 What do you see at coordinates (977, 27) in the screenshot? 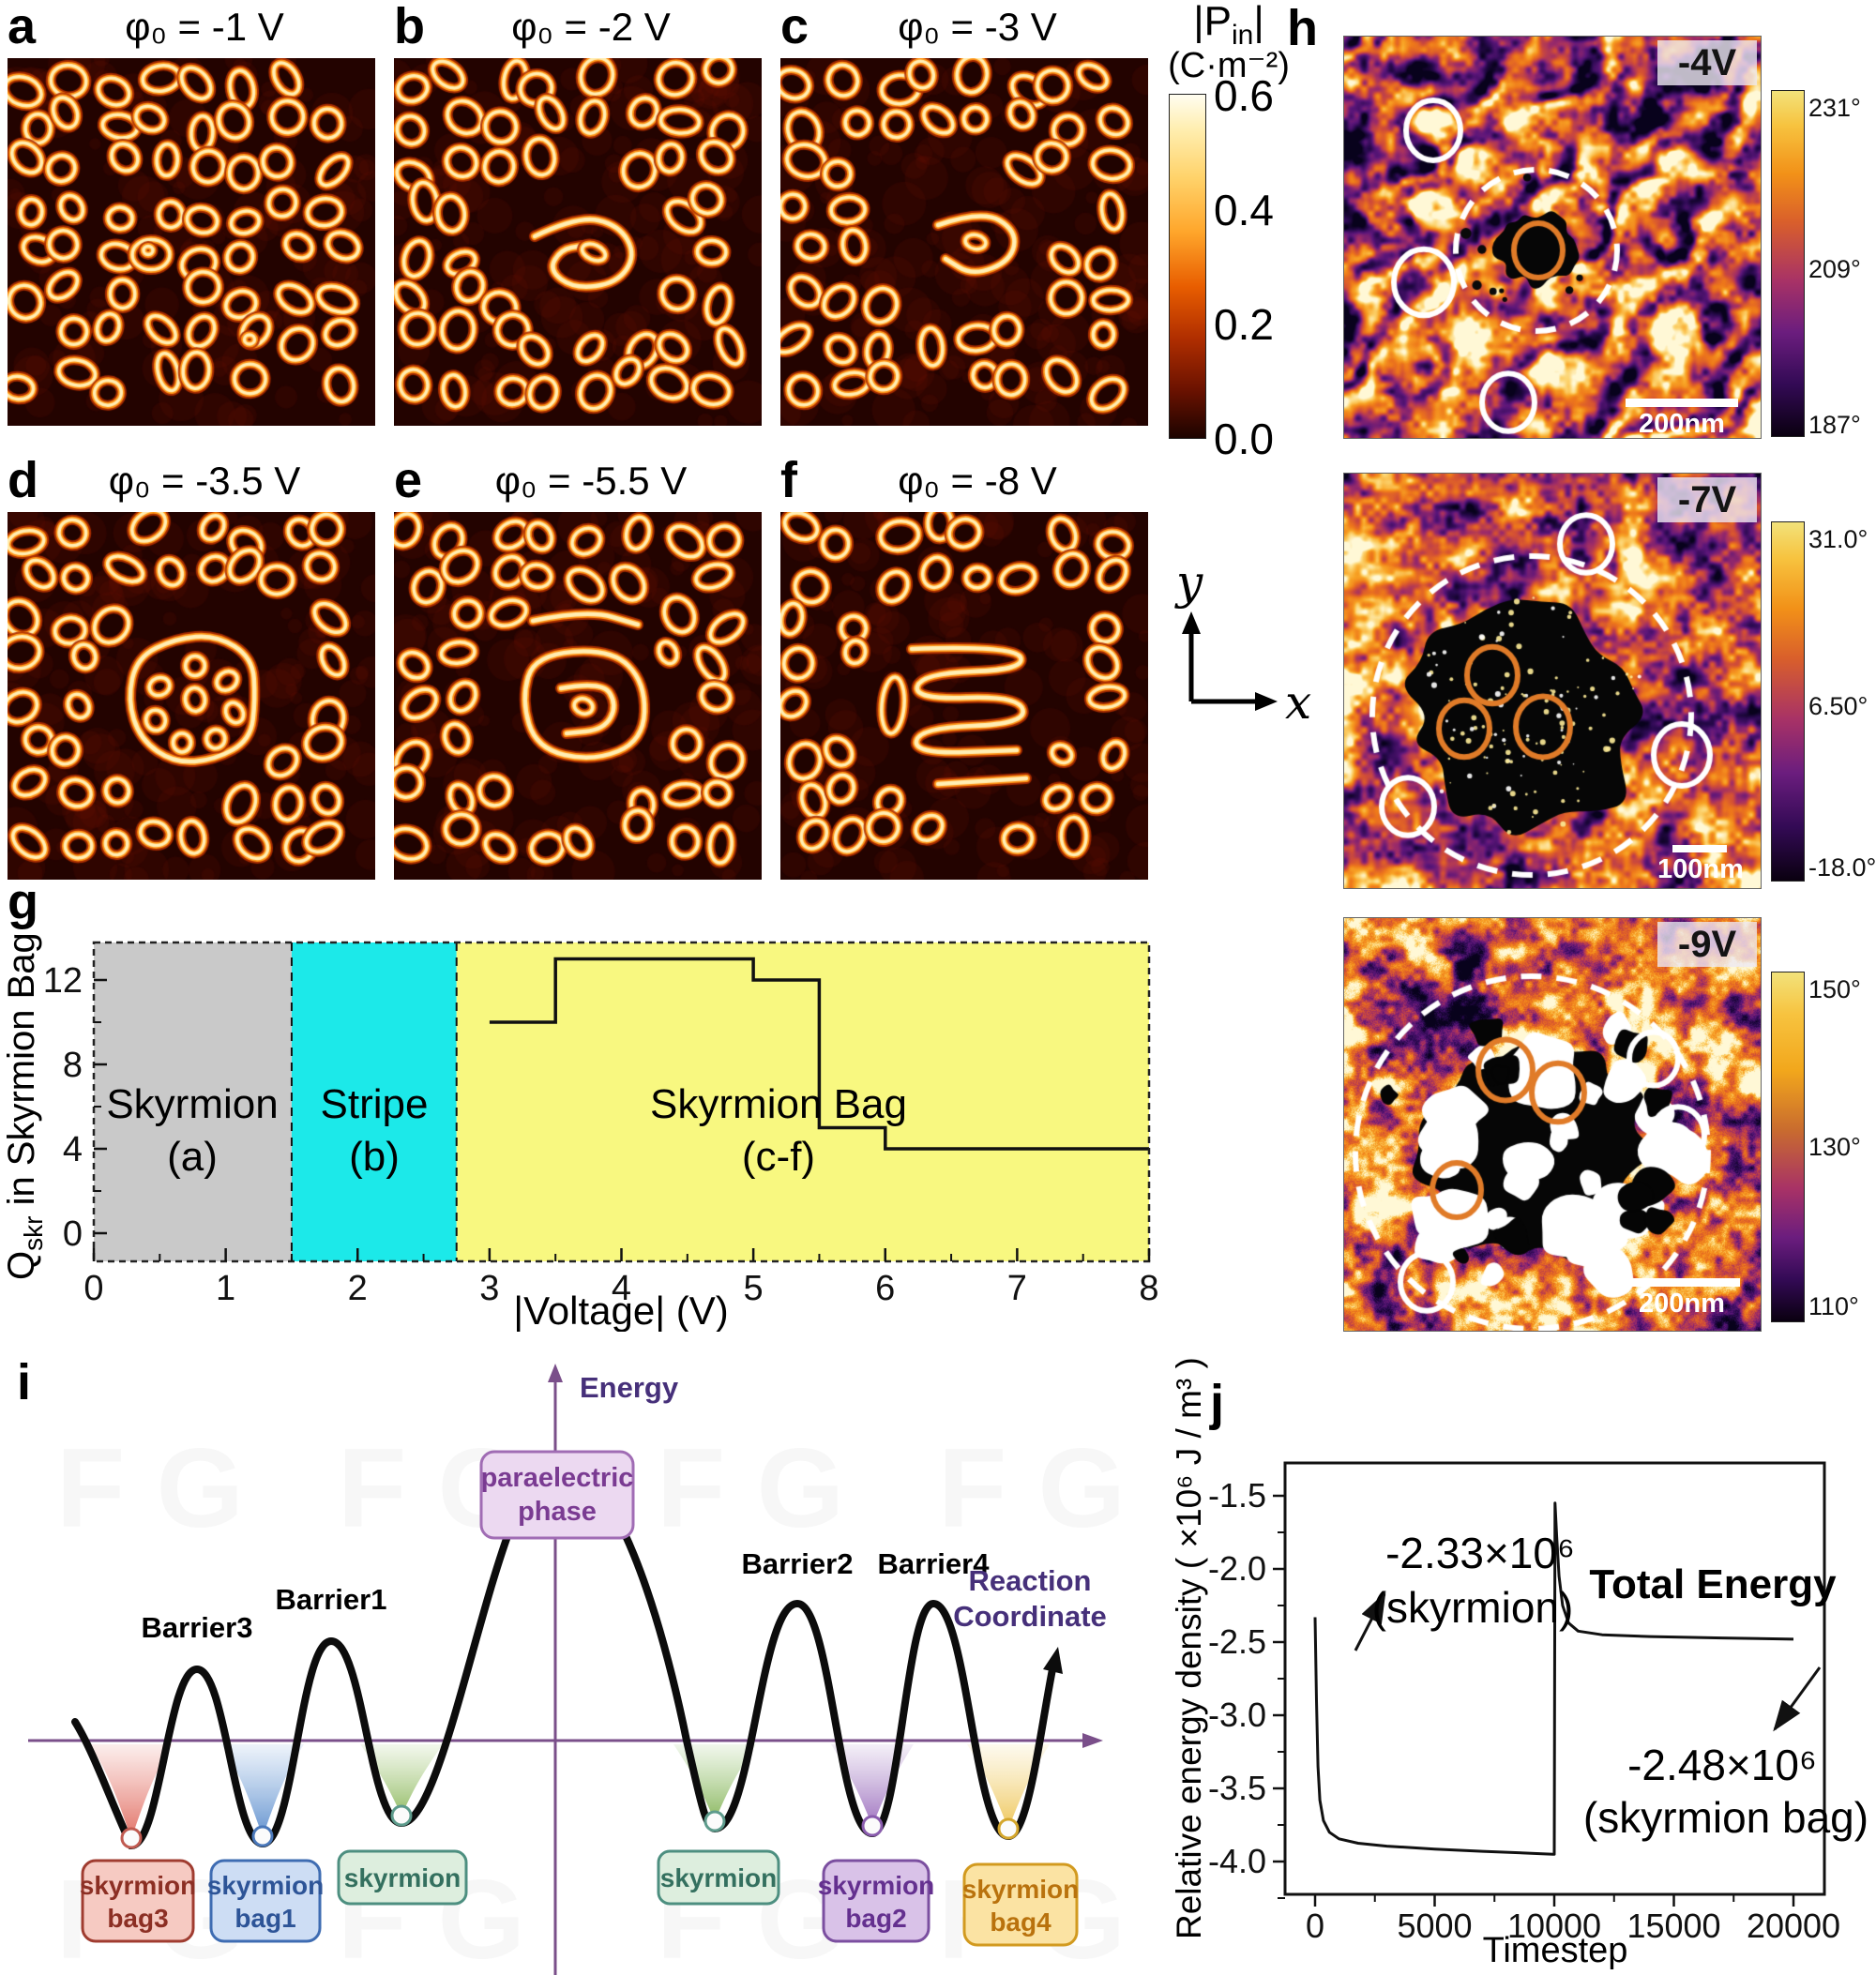
I see `phi-label-c: φ₀ = -3 V` at bounding box center [977, 27].